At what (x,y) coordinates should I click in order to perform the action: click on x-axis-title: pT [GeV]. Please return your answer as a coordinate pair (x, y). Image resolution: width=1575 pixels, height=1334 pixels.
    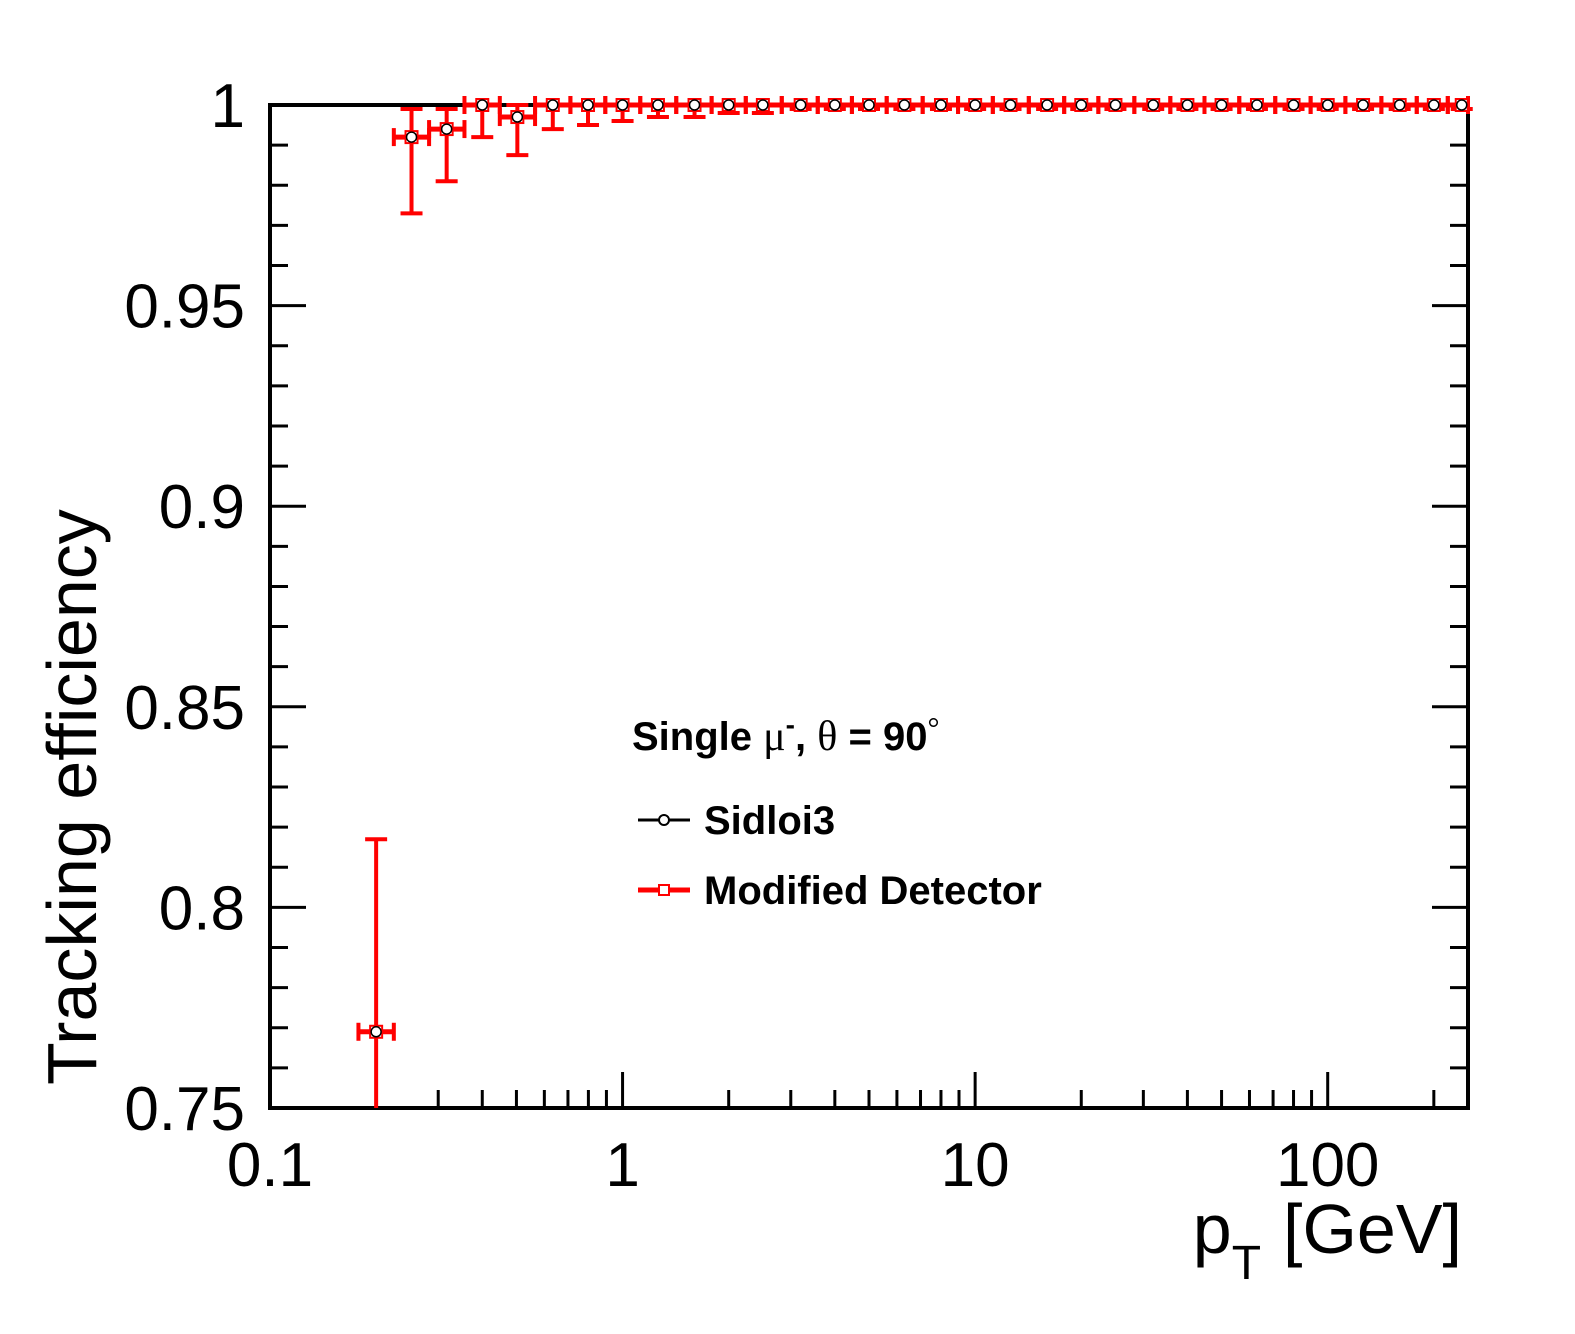
    Looking at the image, I should click on (1327, 1240).